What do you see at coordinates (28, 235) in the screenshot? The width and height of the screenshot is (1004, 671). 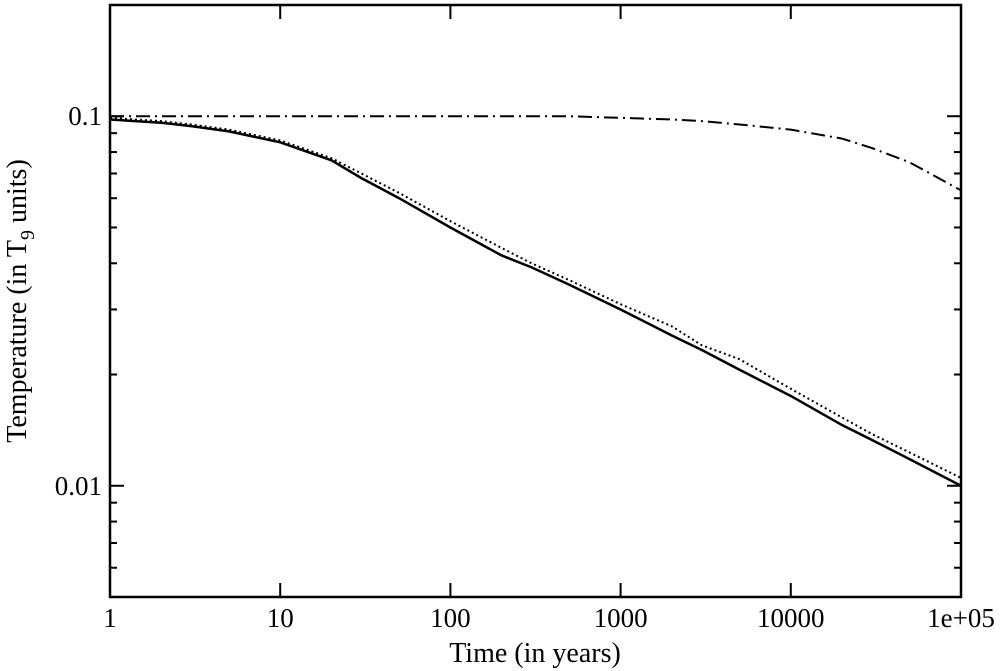 I see `y-axis-label-sub: 9` at bounding box center [28, 235].